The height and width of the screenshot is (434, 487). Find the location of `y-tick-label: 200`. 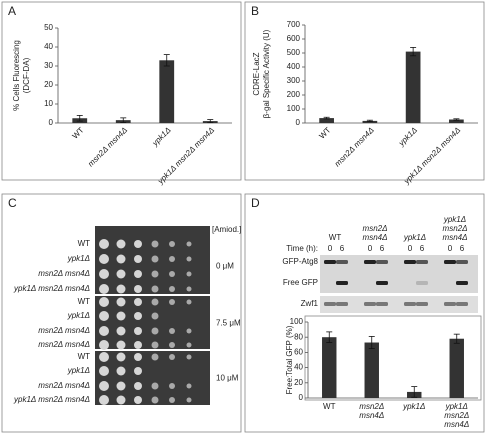

y-tick-label: 200 is located at coordinates (294, 94).